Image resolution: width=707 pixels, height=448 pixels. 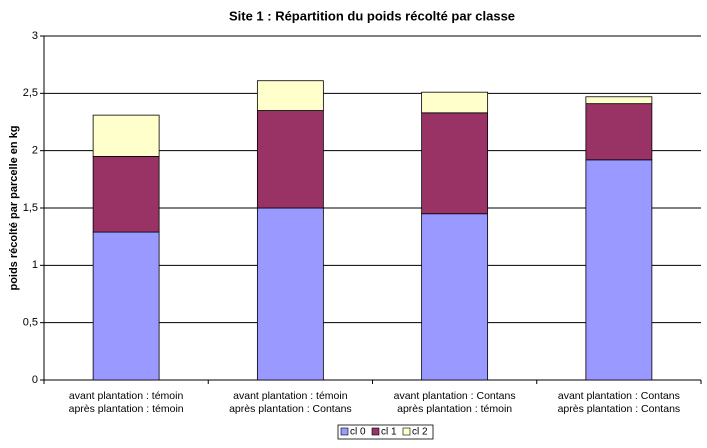 What do you see at coordinates (35, 151) in the screenshot?
I see `y-tick-label: 2` at bounding box center [35, 151].